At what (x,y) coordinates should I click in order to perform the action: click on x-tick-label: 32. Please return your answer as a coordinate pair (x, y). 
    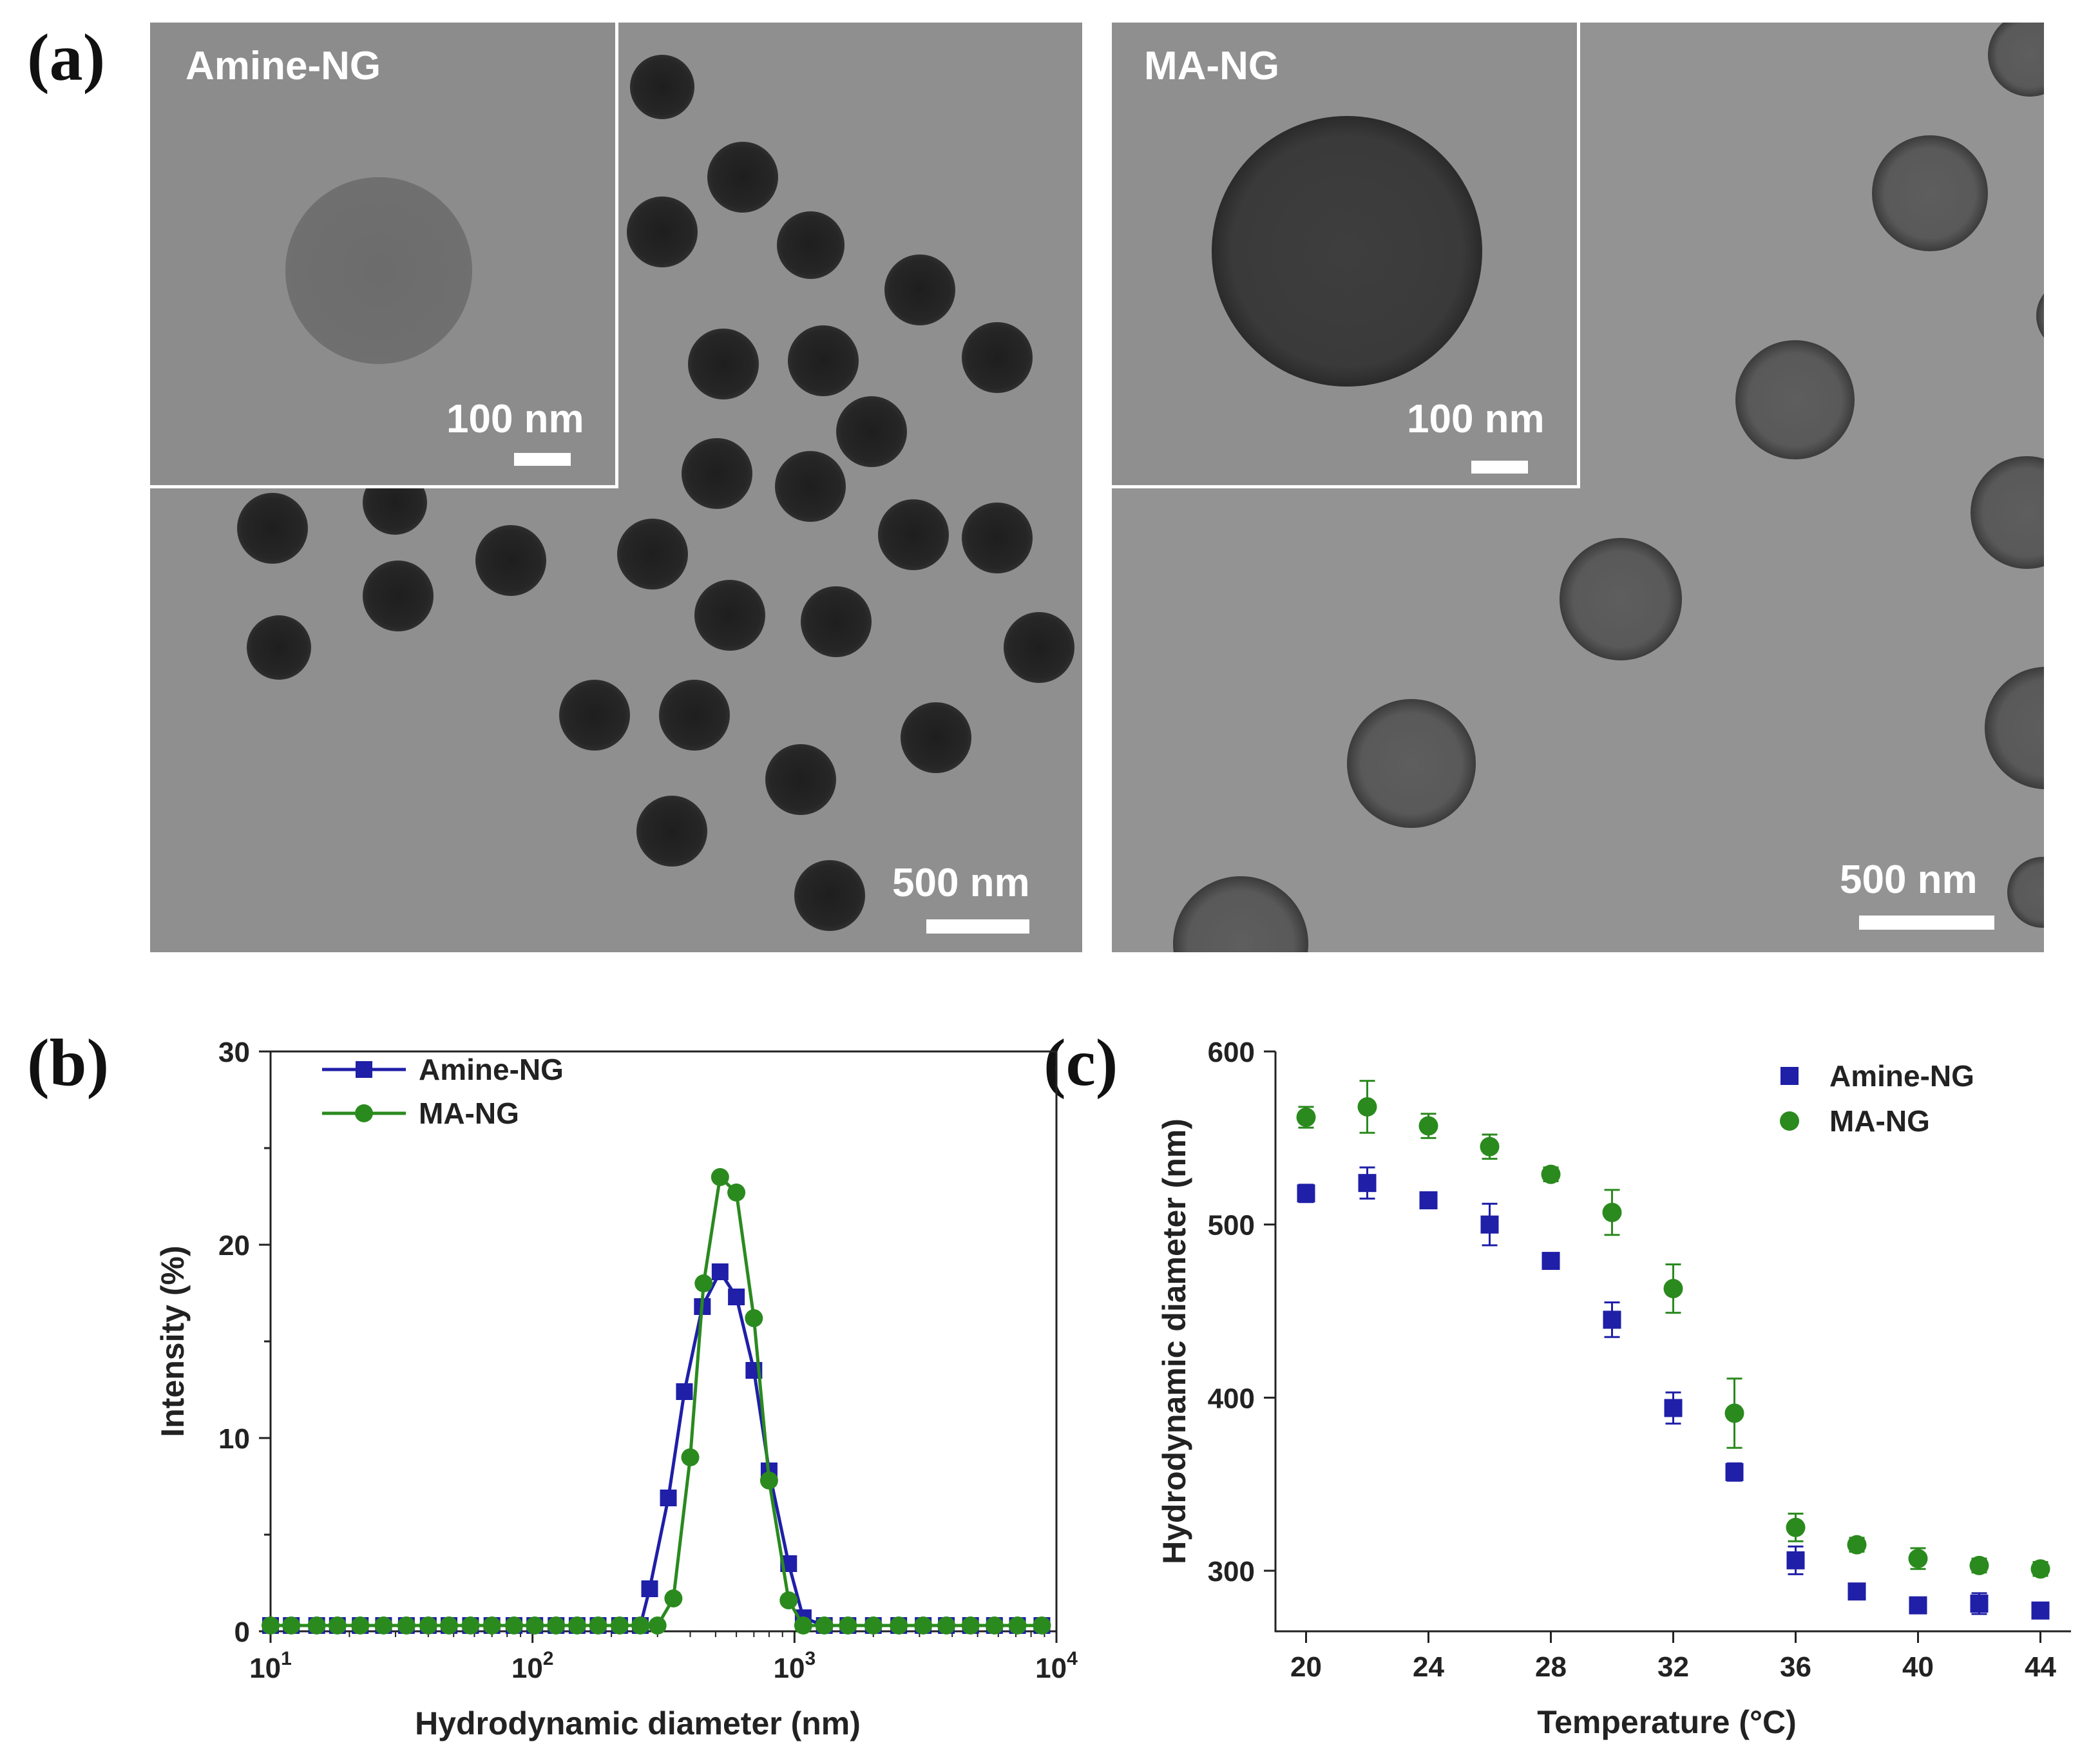
    Looking at the image, I should click on (1673, 1667).